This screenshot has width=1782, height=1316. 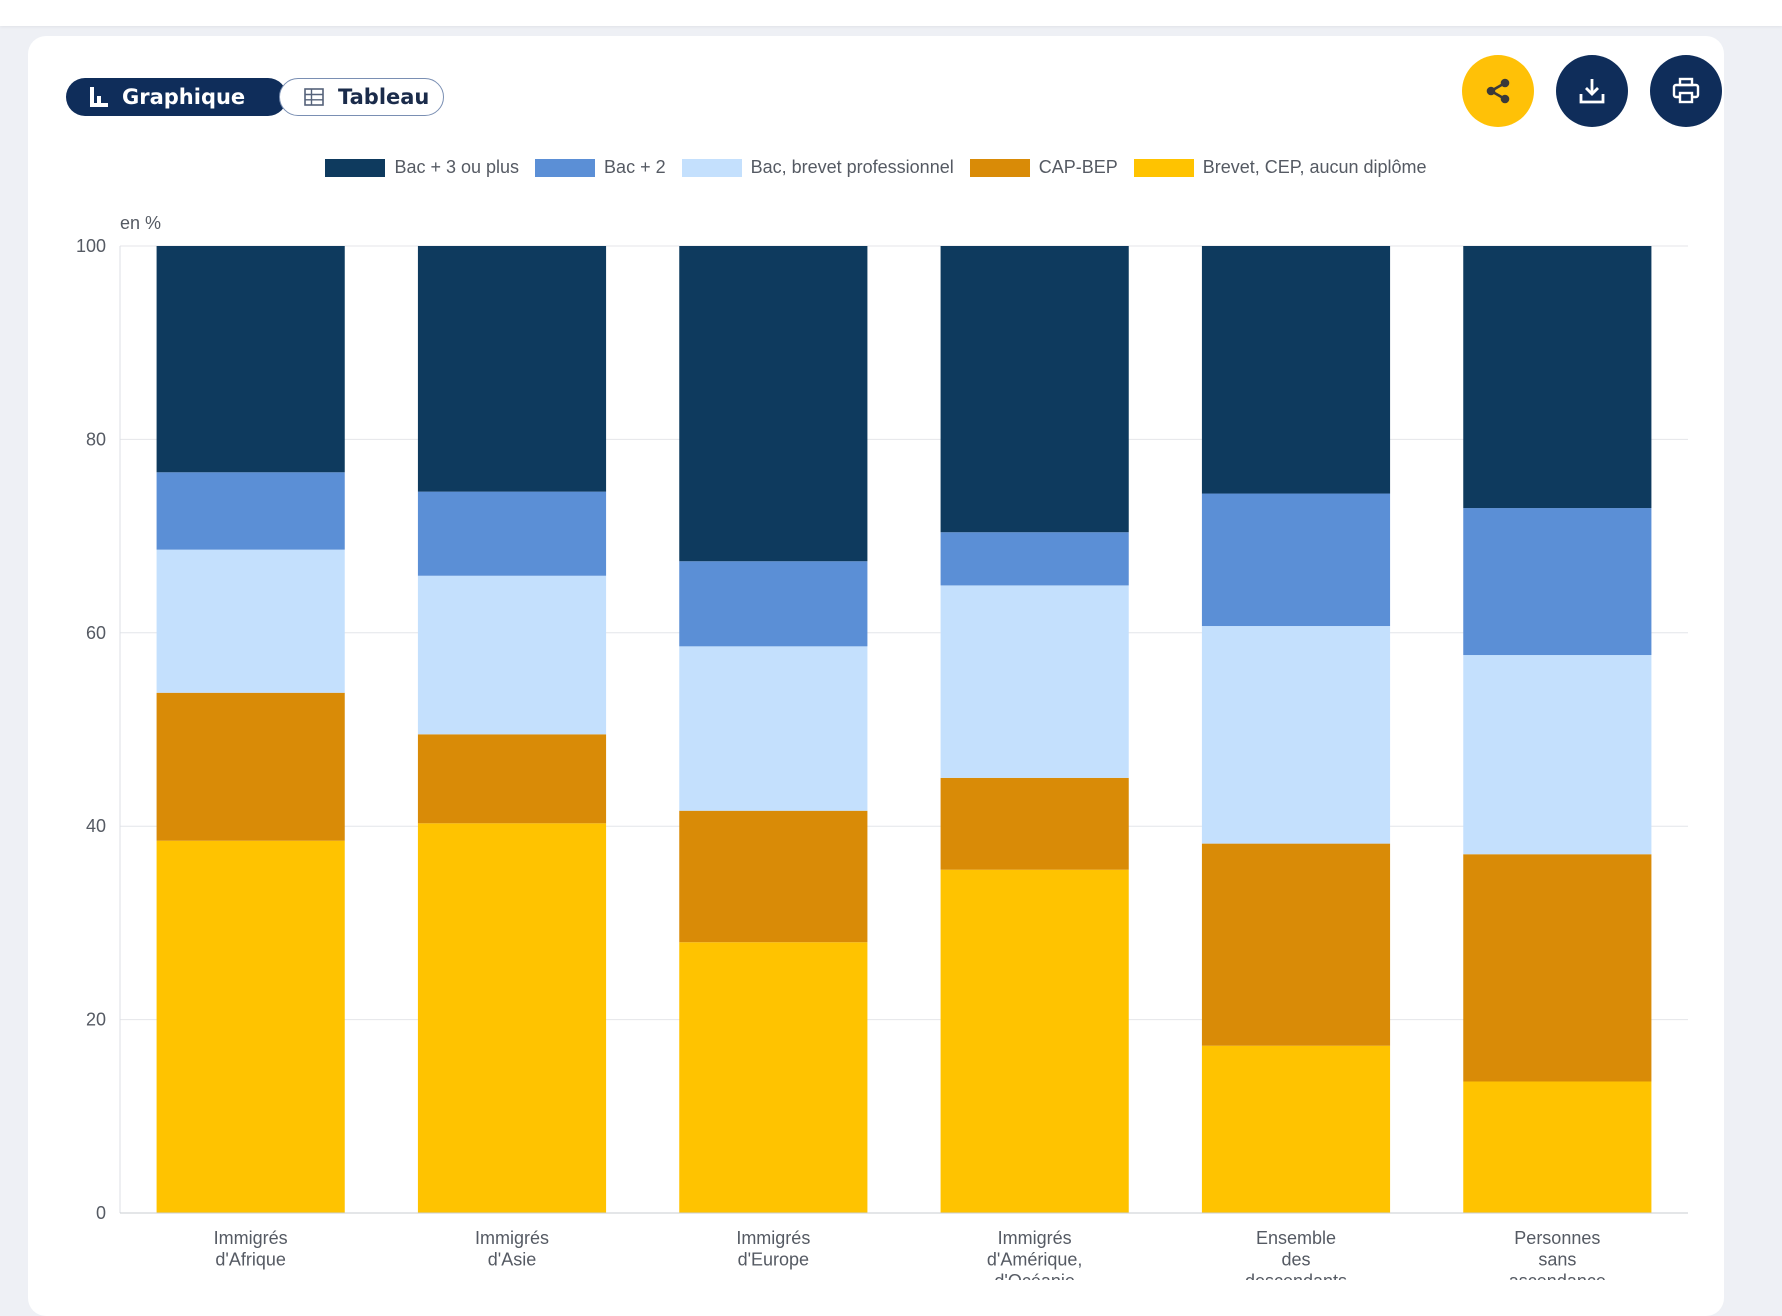 What do you see at coordinates (1078, 167) in the screenshot?
I see `legend-label: CAP-BEP` at bounding box center [1078, 167].